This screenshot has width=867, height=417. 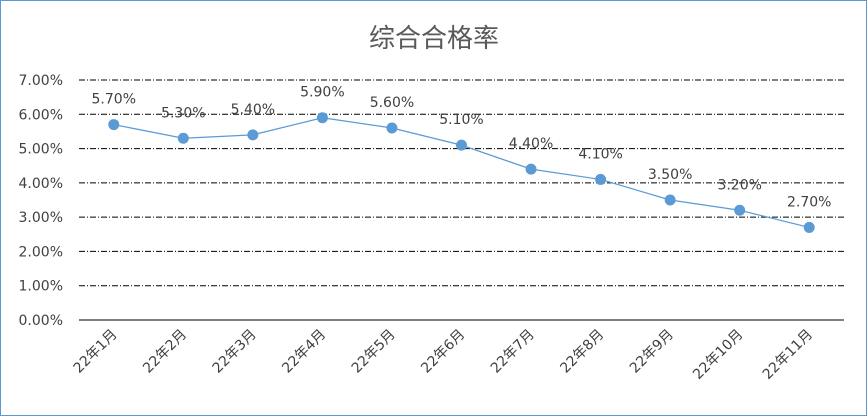 I want to click on data-label: 3.20%, so click(x=739, y=185).